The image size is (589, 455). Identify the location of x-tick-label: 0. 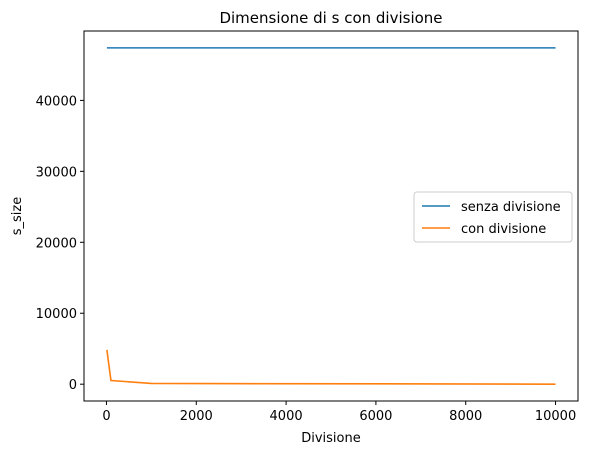
(106, 416).